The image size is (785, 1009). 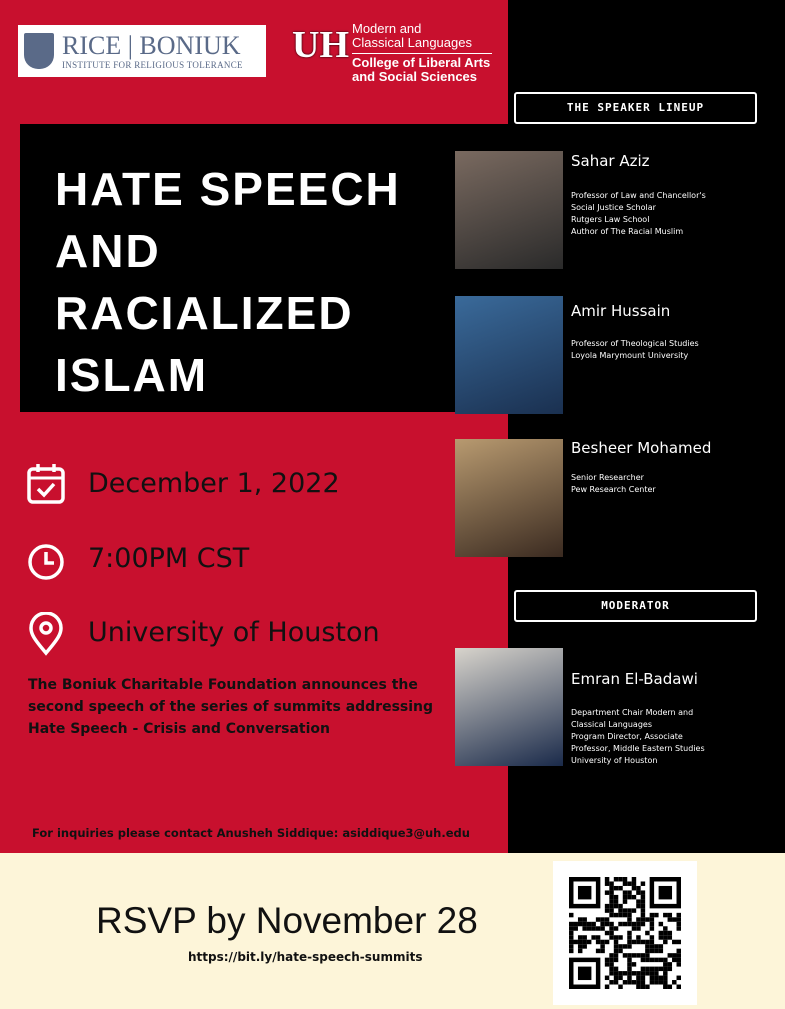 I want to click on desc-line: Rutgers Law School, so click(x=610, y=219).